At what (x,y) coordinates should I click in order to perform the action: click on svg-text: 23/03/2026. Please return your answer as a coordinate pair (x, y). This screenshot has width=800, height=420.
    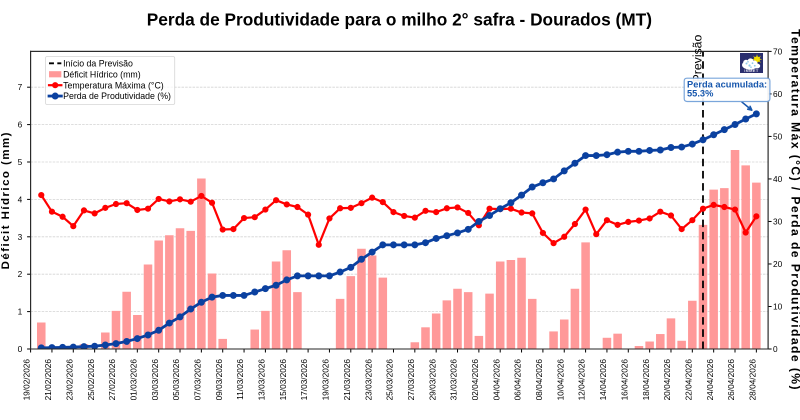
    Looking at the image, I should click on (368, 380).